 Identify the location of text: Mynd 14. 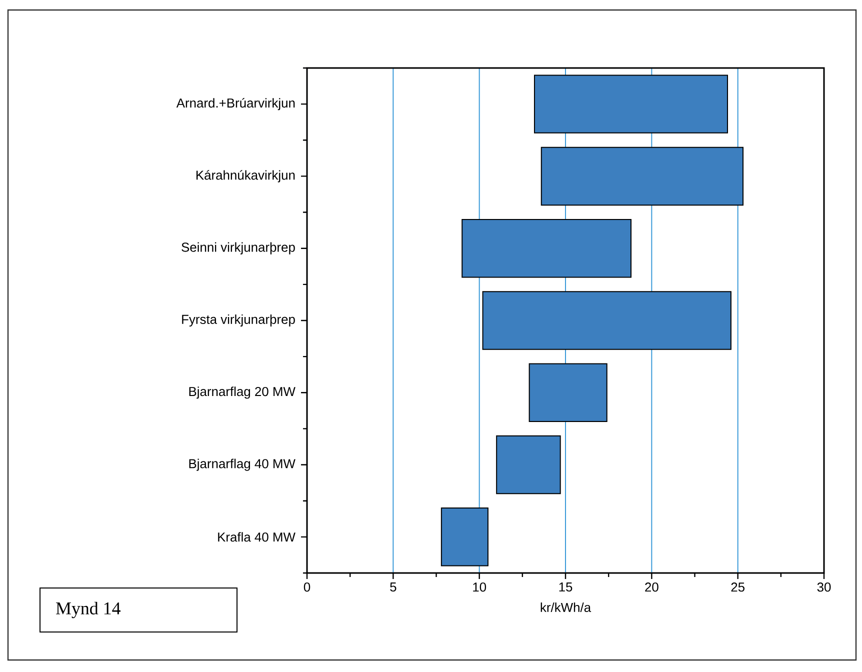
(88, 610).